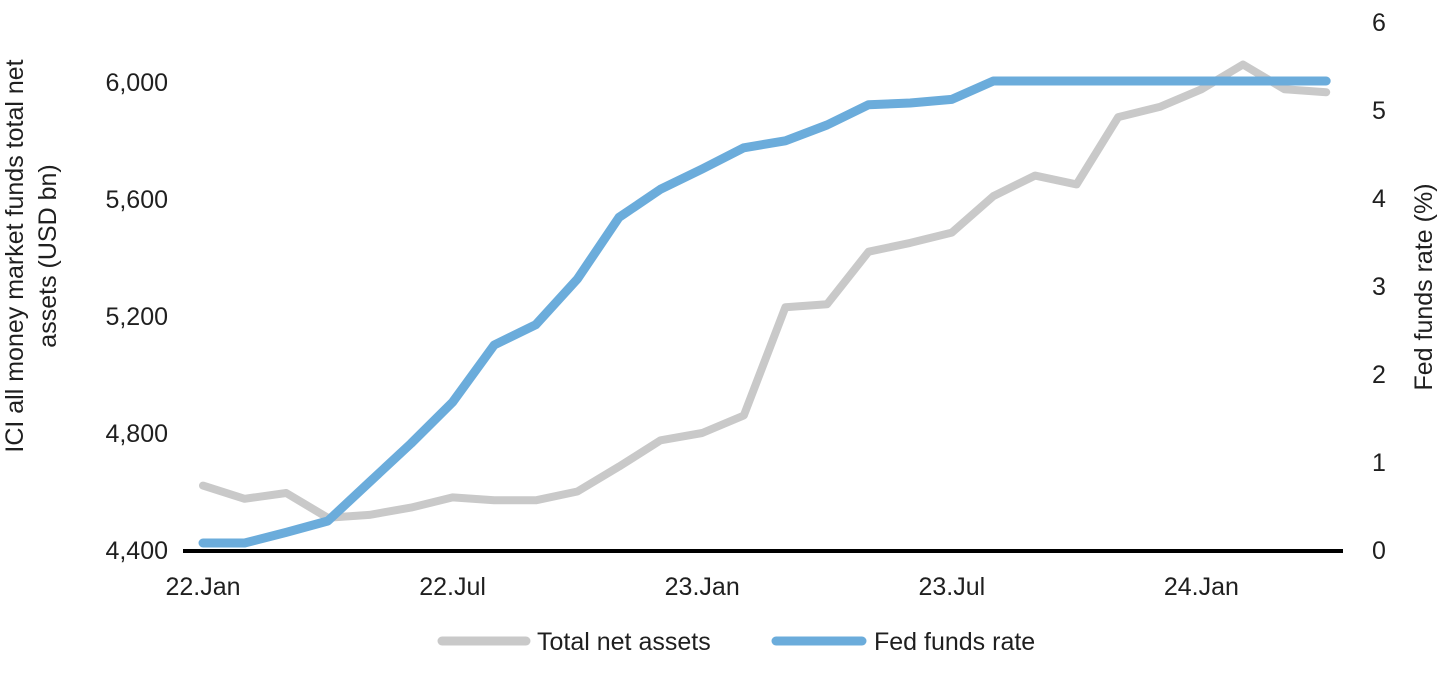 The image size is (1451, 674). I want to click on left-axis-tick-label: 5,200, so click(136, 317).